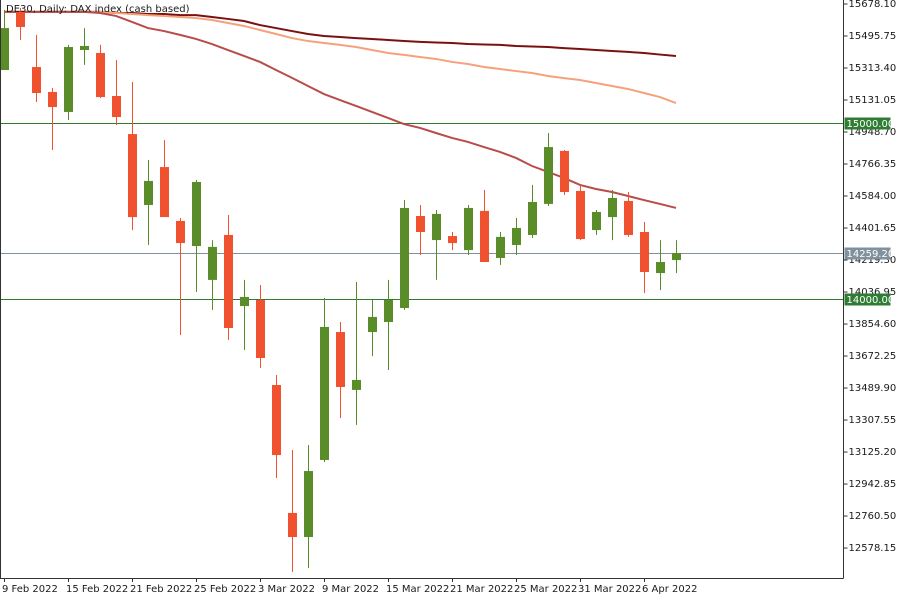 The height and width of the screenshot is (600, 900). I want to click on y-tick-label: 13489.90, so click(873, 388).